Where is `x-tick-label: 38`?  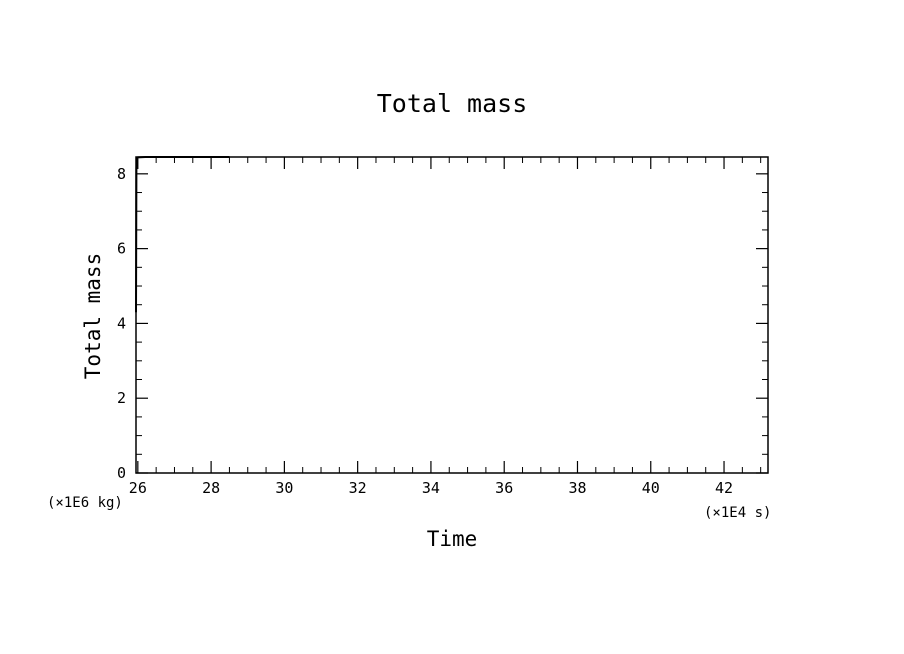 x-tick-label: 38 is located at coordinates (577, 488).